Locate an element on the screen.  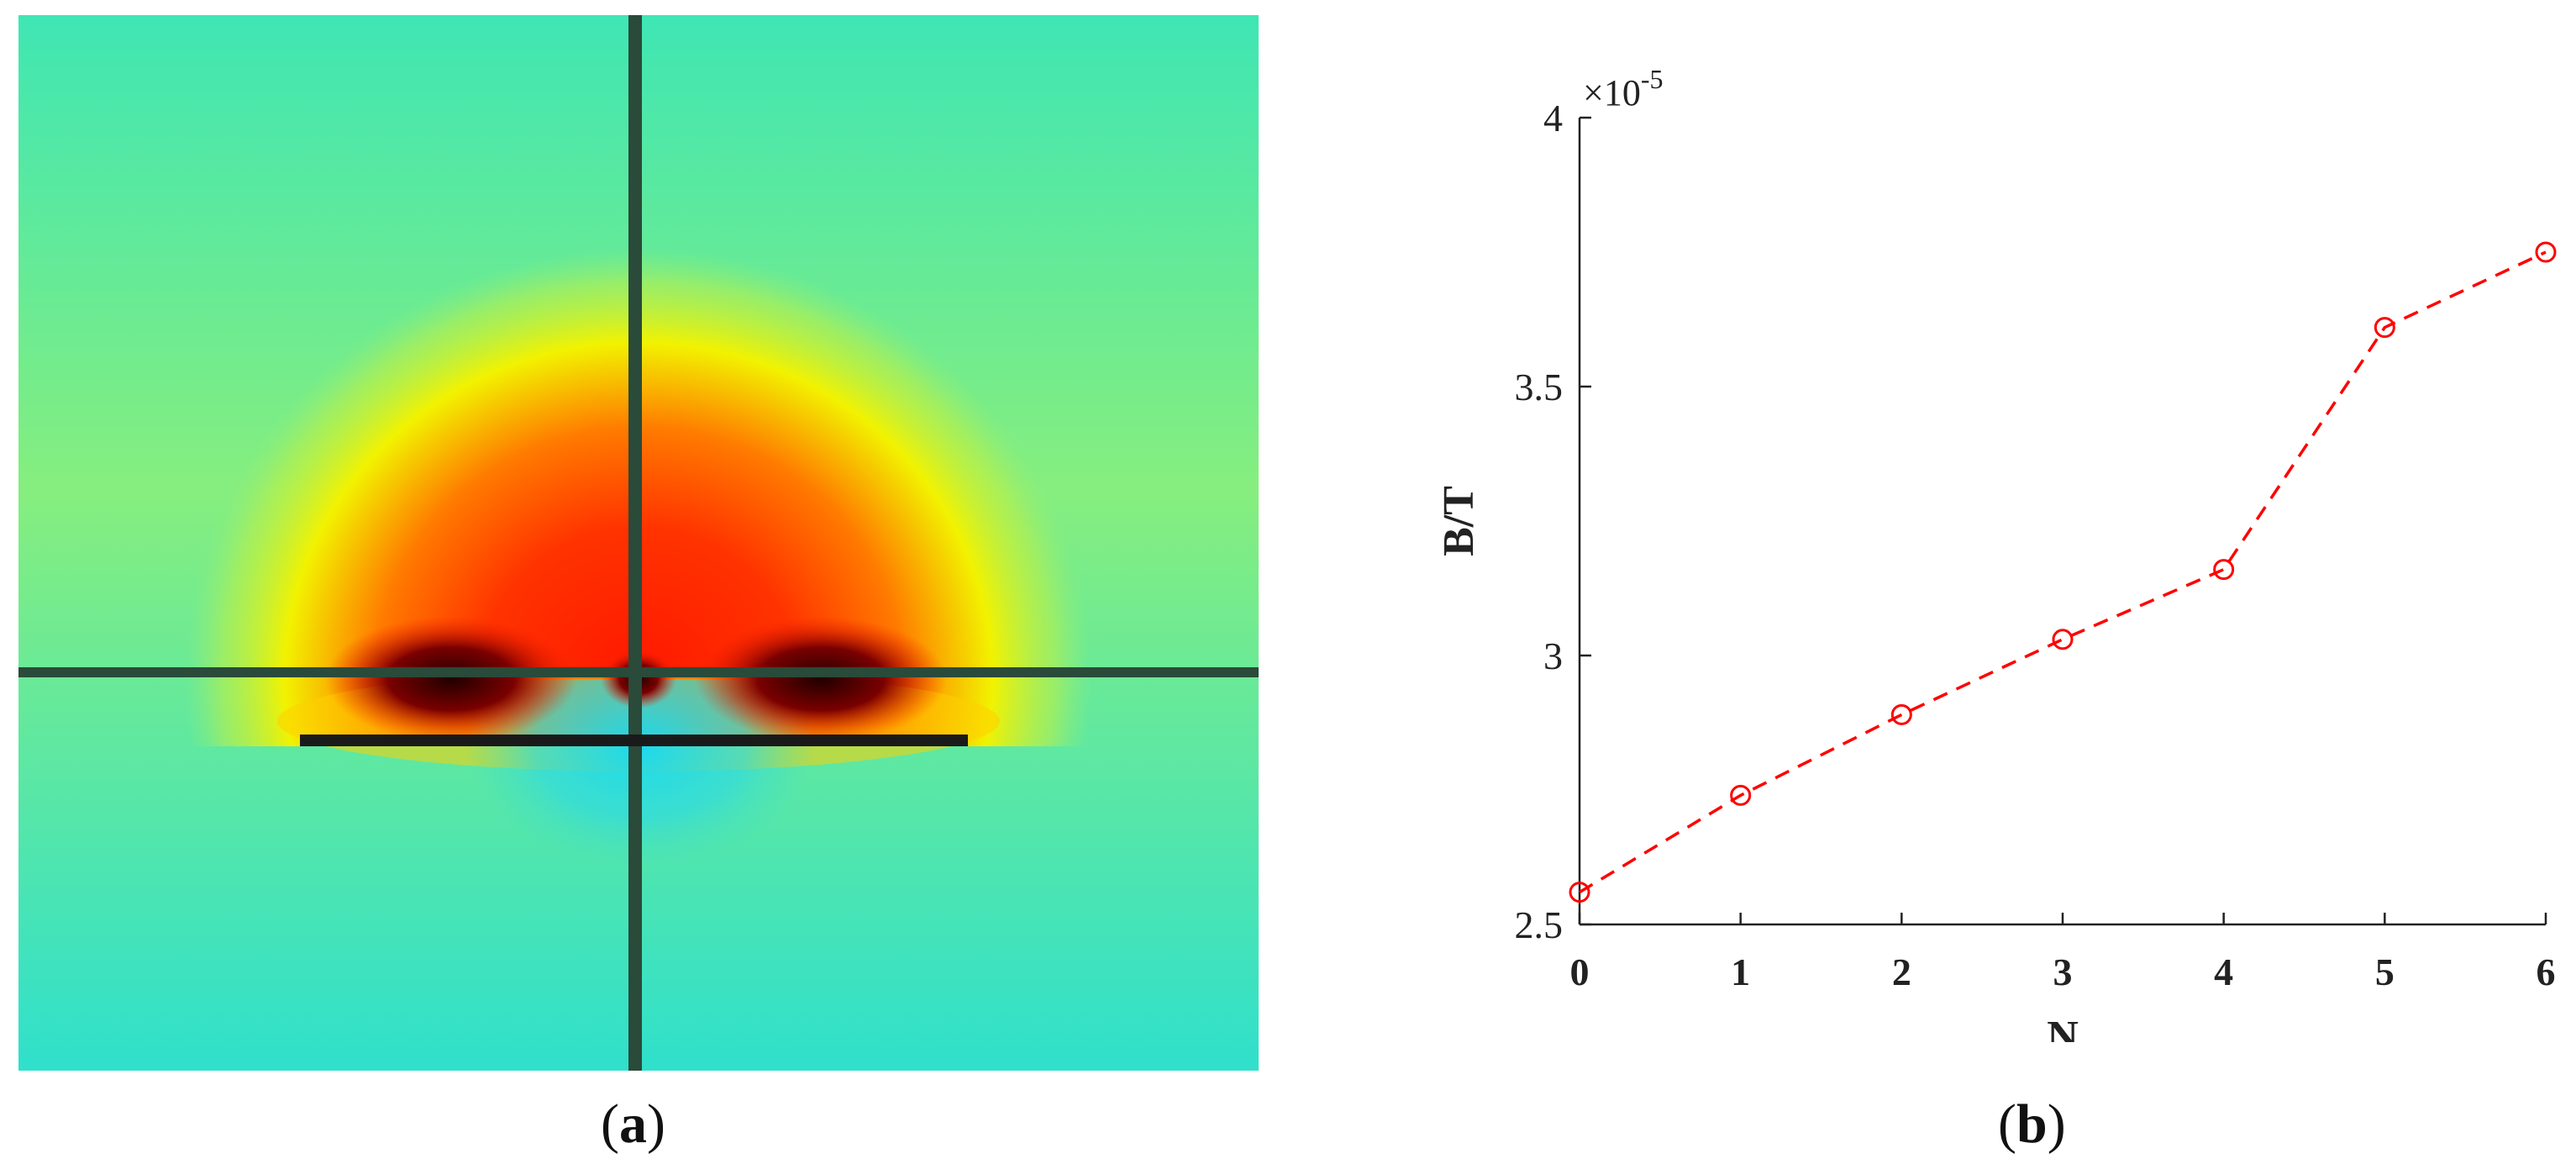
y-axis-multiplier: ×10⁻⁵ is located at coordinates (1623, 88).